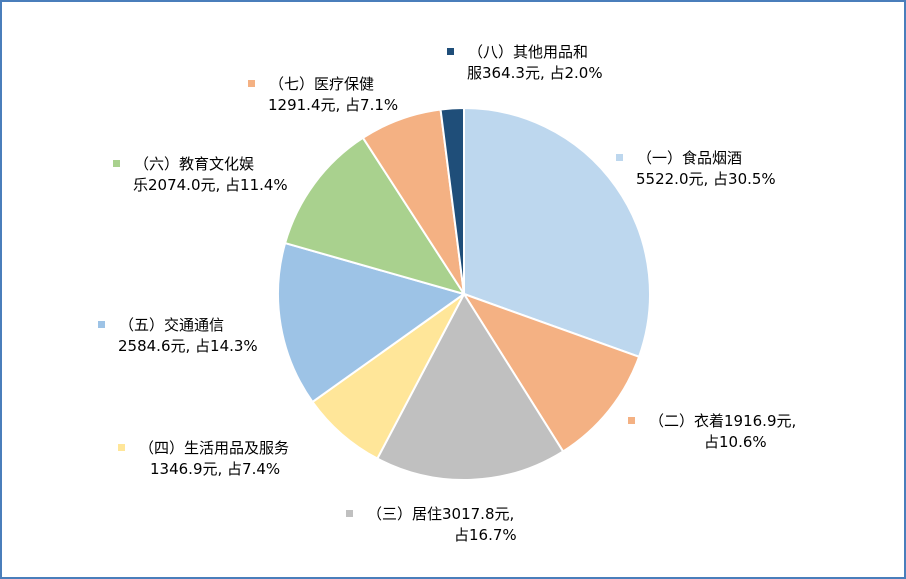 The image size is (906, 579). I want to click on label-slice-5: （五）交通通信 2584.6元, 占14.3%, so click(178, 336).